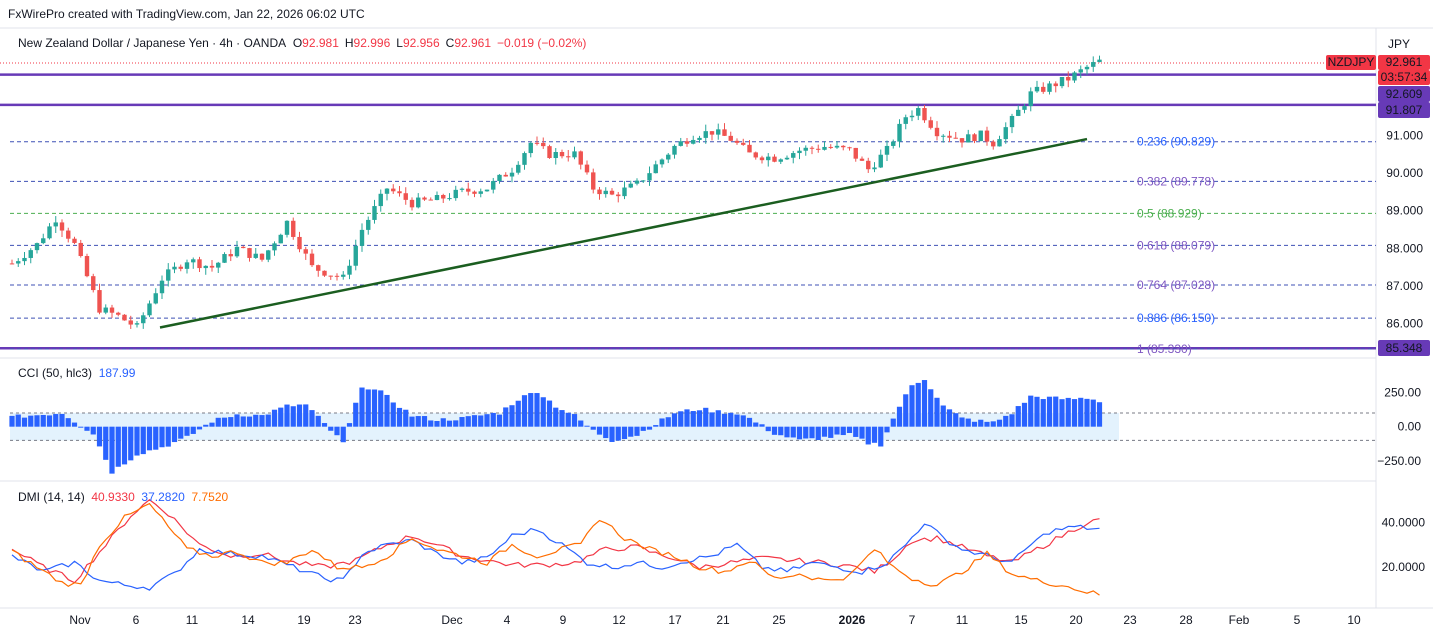 The height and width of the screenshot is (635, 1433). I want to click on dmi-pane, so click(555, 547).